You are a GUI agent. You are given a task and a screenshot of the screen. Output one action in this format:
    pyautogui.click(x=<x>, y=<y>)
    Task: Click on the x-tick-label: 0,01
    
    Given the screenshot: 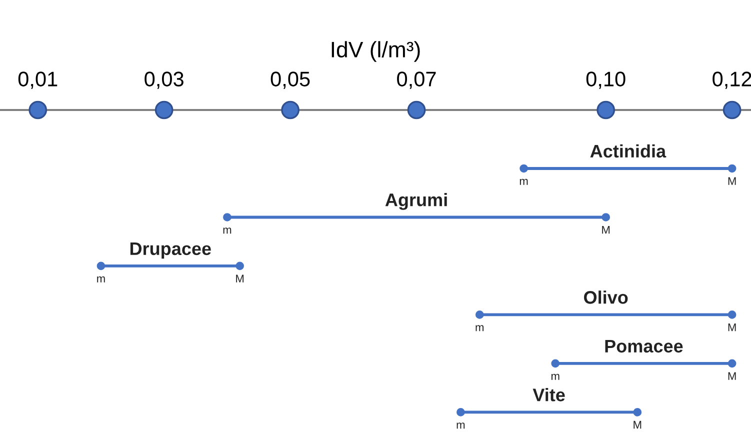 What is the action you would take?
    pyautogui.click(x=38, y=80)
    